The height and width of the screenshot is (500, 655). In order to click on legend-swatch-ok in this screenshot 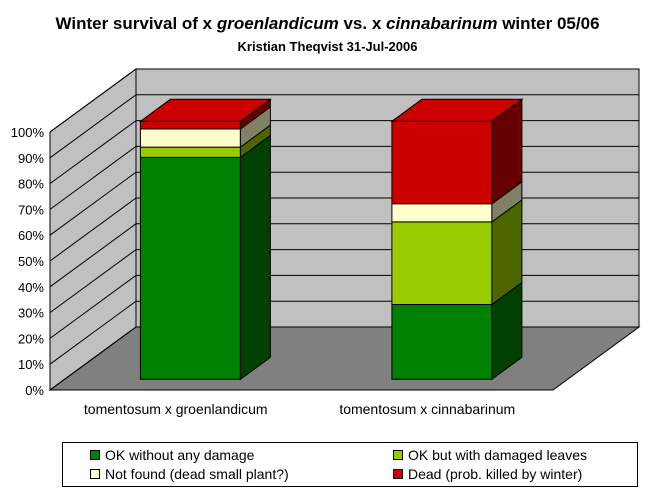, I will do `click(95, 455)`.